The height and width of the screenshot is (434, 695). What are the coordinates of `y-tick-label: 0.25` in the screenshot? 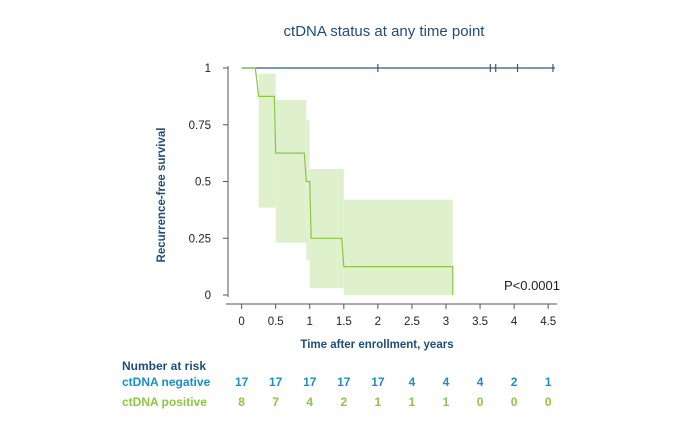 It's located at (200, 239).